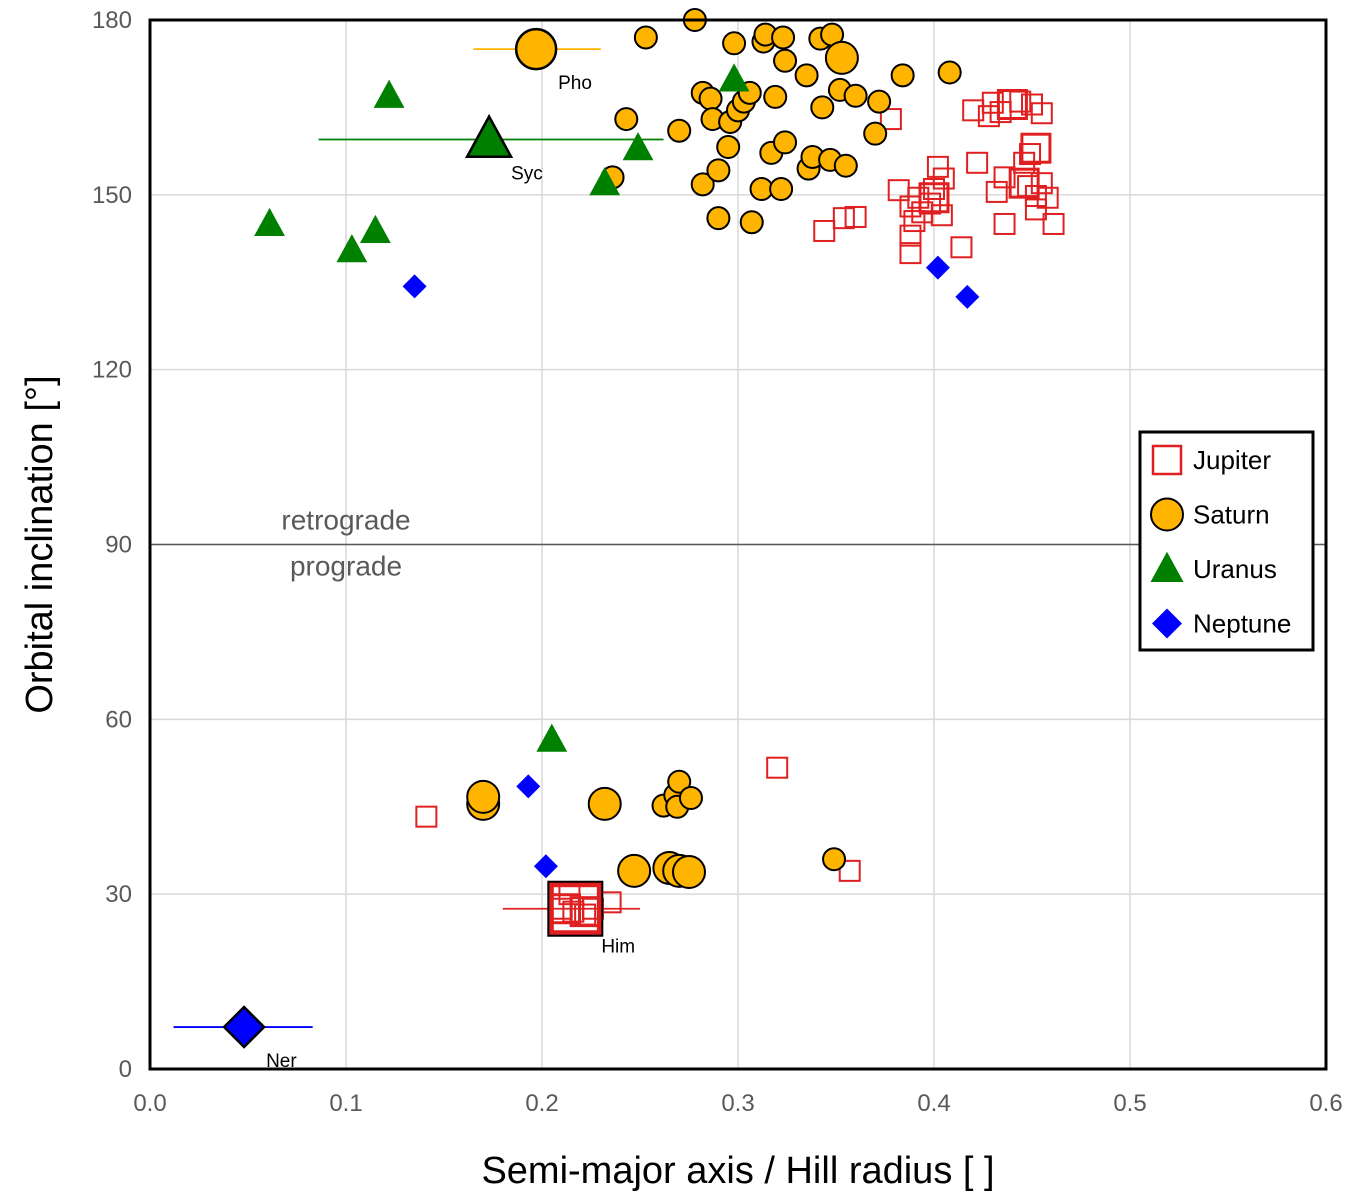 This screenshot has width=1360, height=1200. Describe the element at coordinates (118, 719) in the screenshot. I see `y-tick-label: 60` at that location.